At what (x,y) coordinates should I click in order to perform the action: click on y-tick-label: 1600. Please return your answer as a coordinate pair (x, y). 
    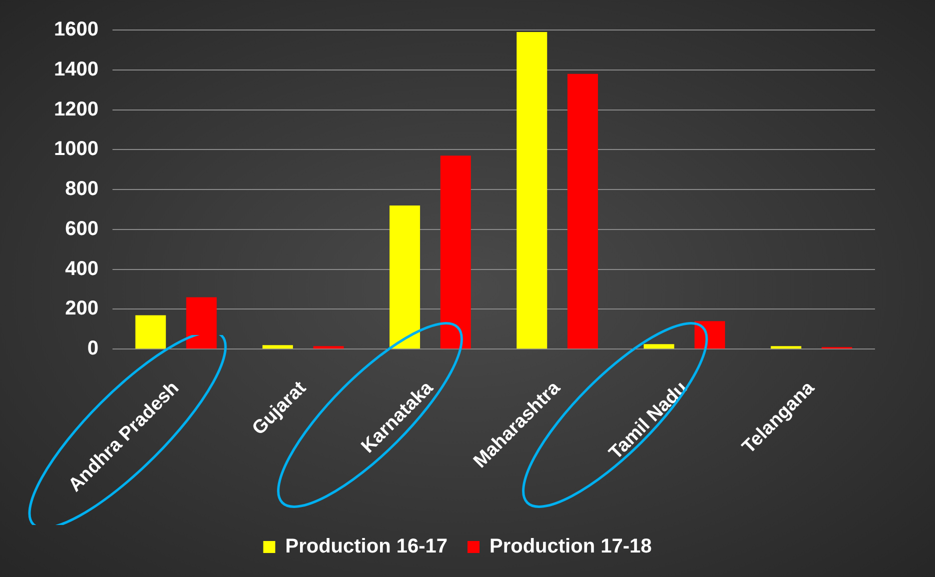
    Looking at the image, I should click on (76, 29).